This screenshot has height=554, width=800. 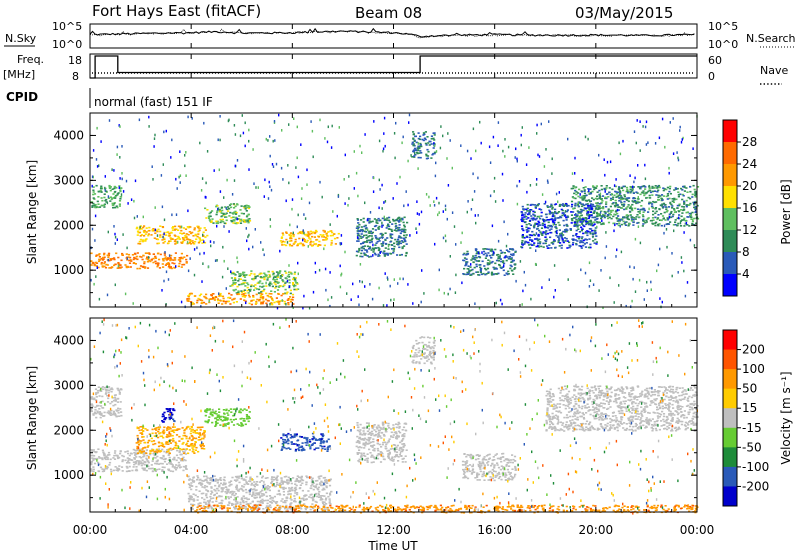 What do you see at coordinates (67, 26) in the screenshot?
I see `noise-left-tick-high: 10^5` at bounding box center [67, 26].